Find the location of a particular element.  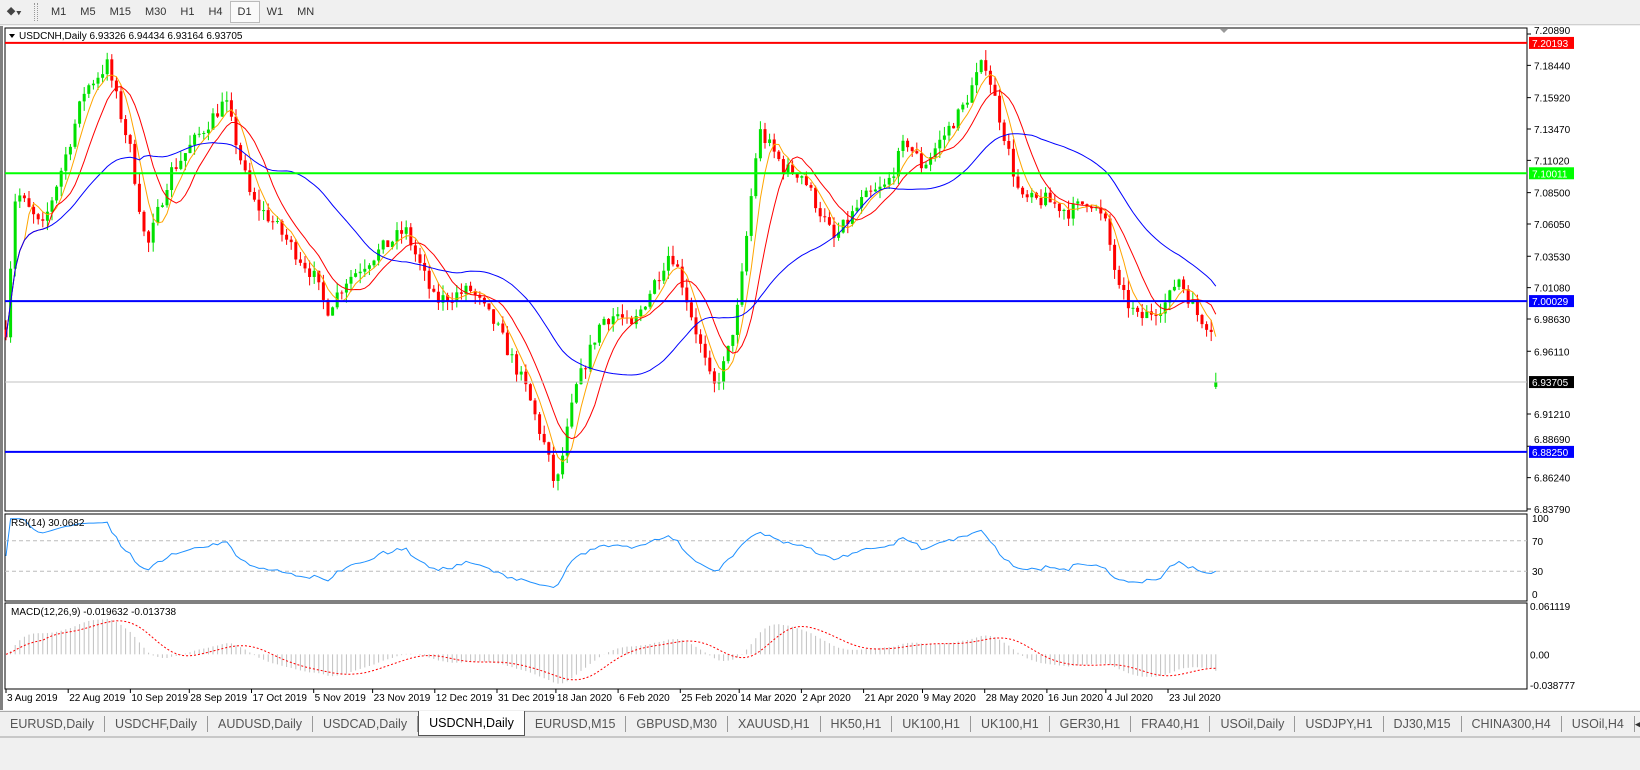

price-axis-label: 7.08500 is located at coordinates (1552, 194).